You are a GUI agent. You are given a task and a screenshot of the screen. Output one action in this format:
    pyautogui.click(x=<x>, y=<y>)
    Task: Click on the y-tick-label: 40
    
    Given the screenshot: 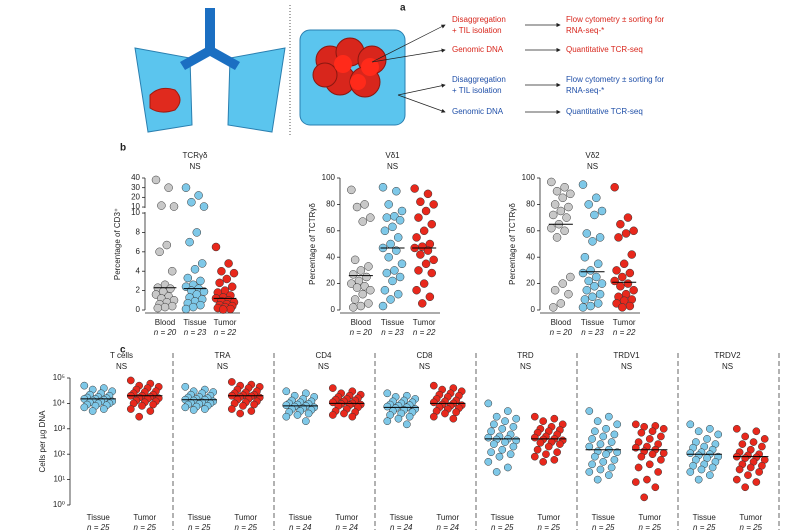 What is the action you would take?
    pyautogui.click(x=530, y=256)
    